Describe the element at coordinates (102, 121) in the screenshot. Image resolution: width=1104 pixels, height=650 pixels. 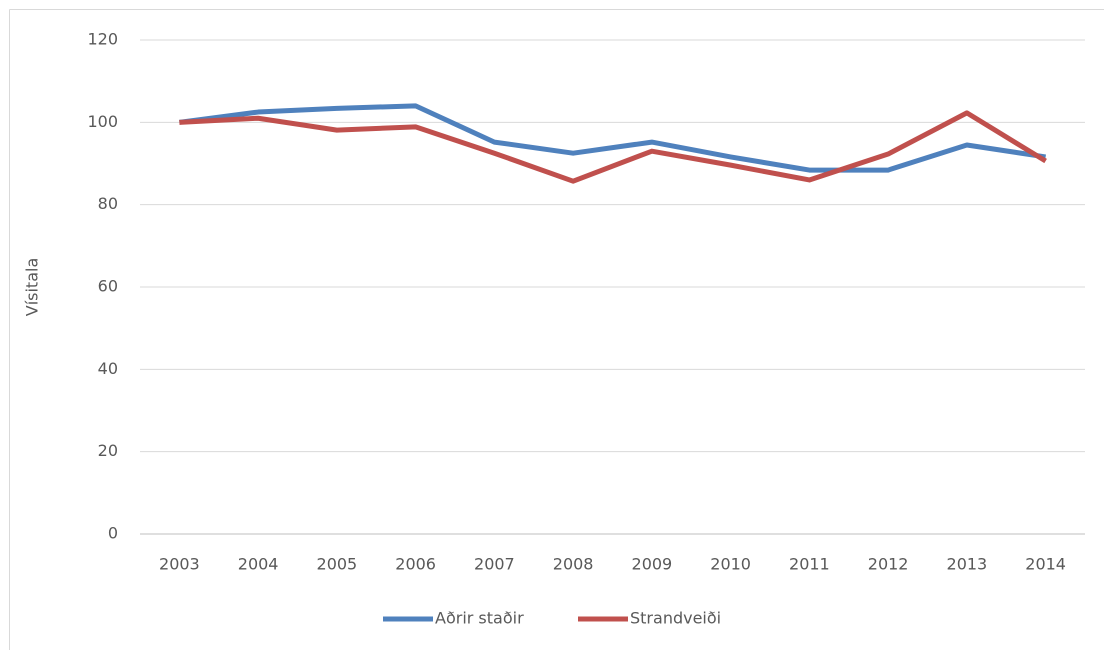
I see `y-tick-label: 100` at that location.